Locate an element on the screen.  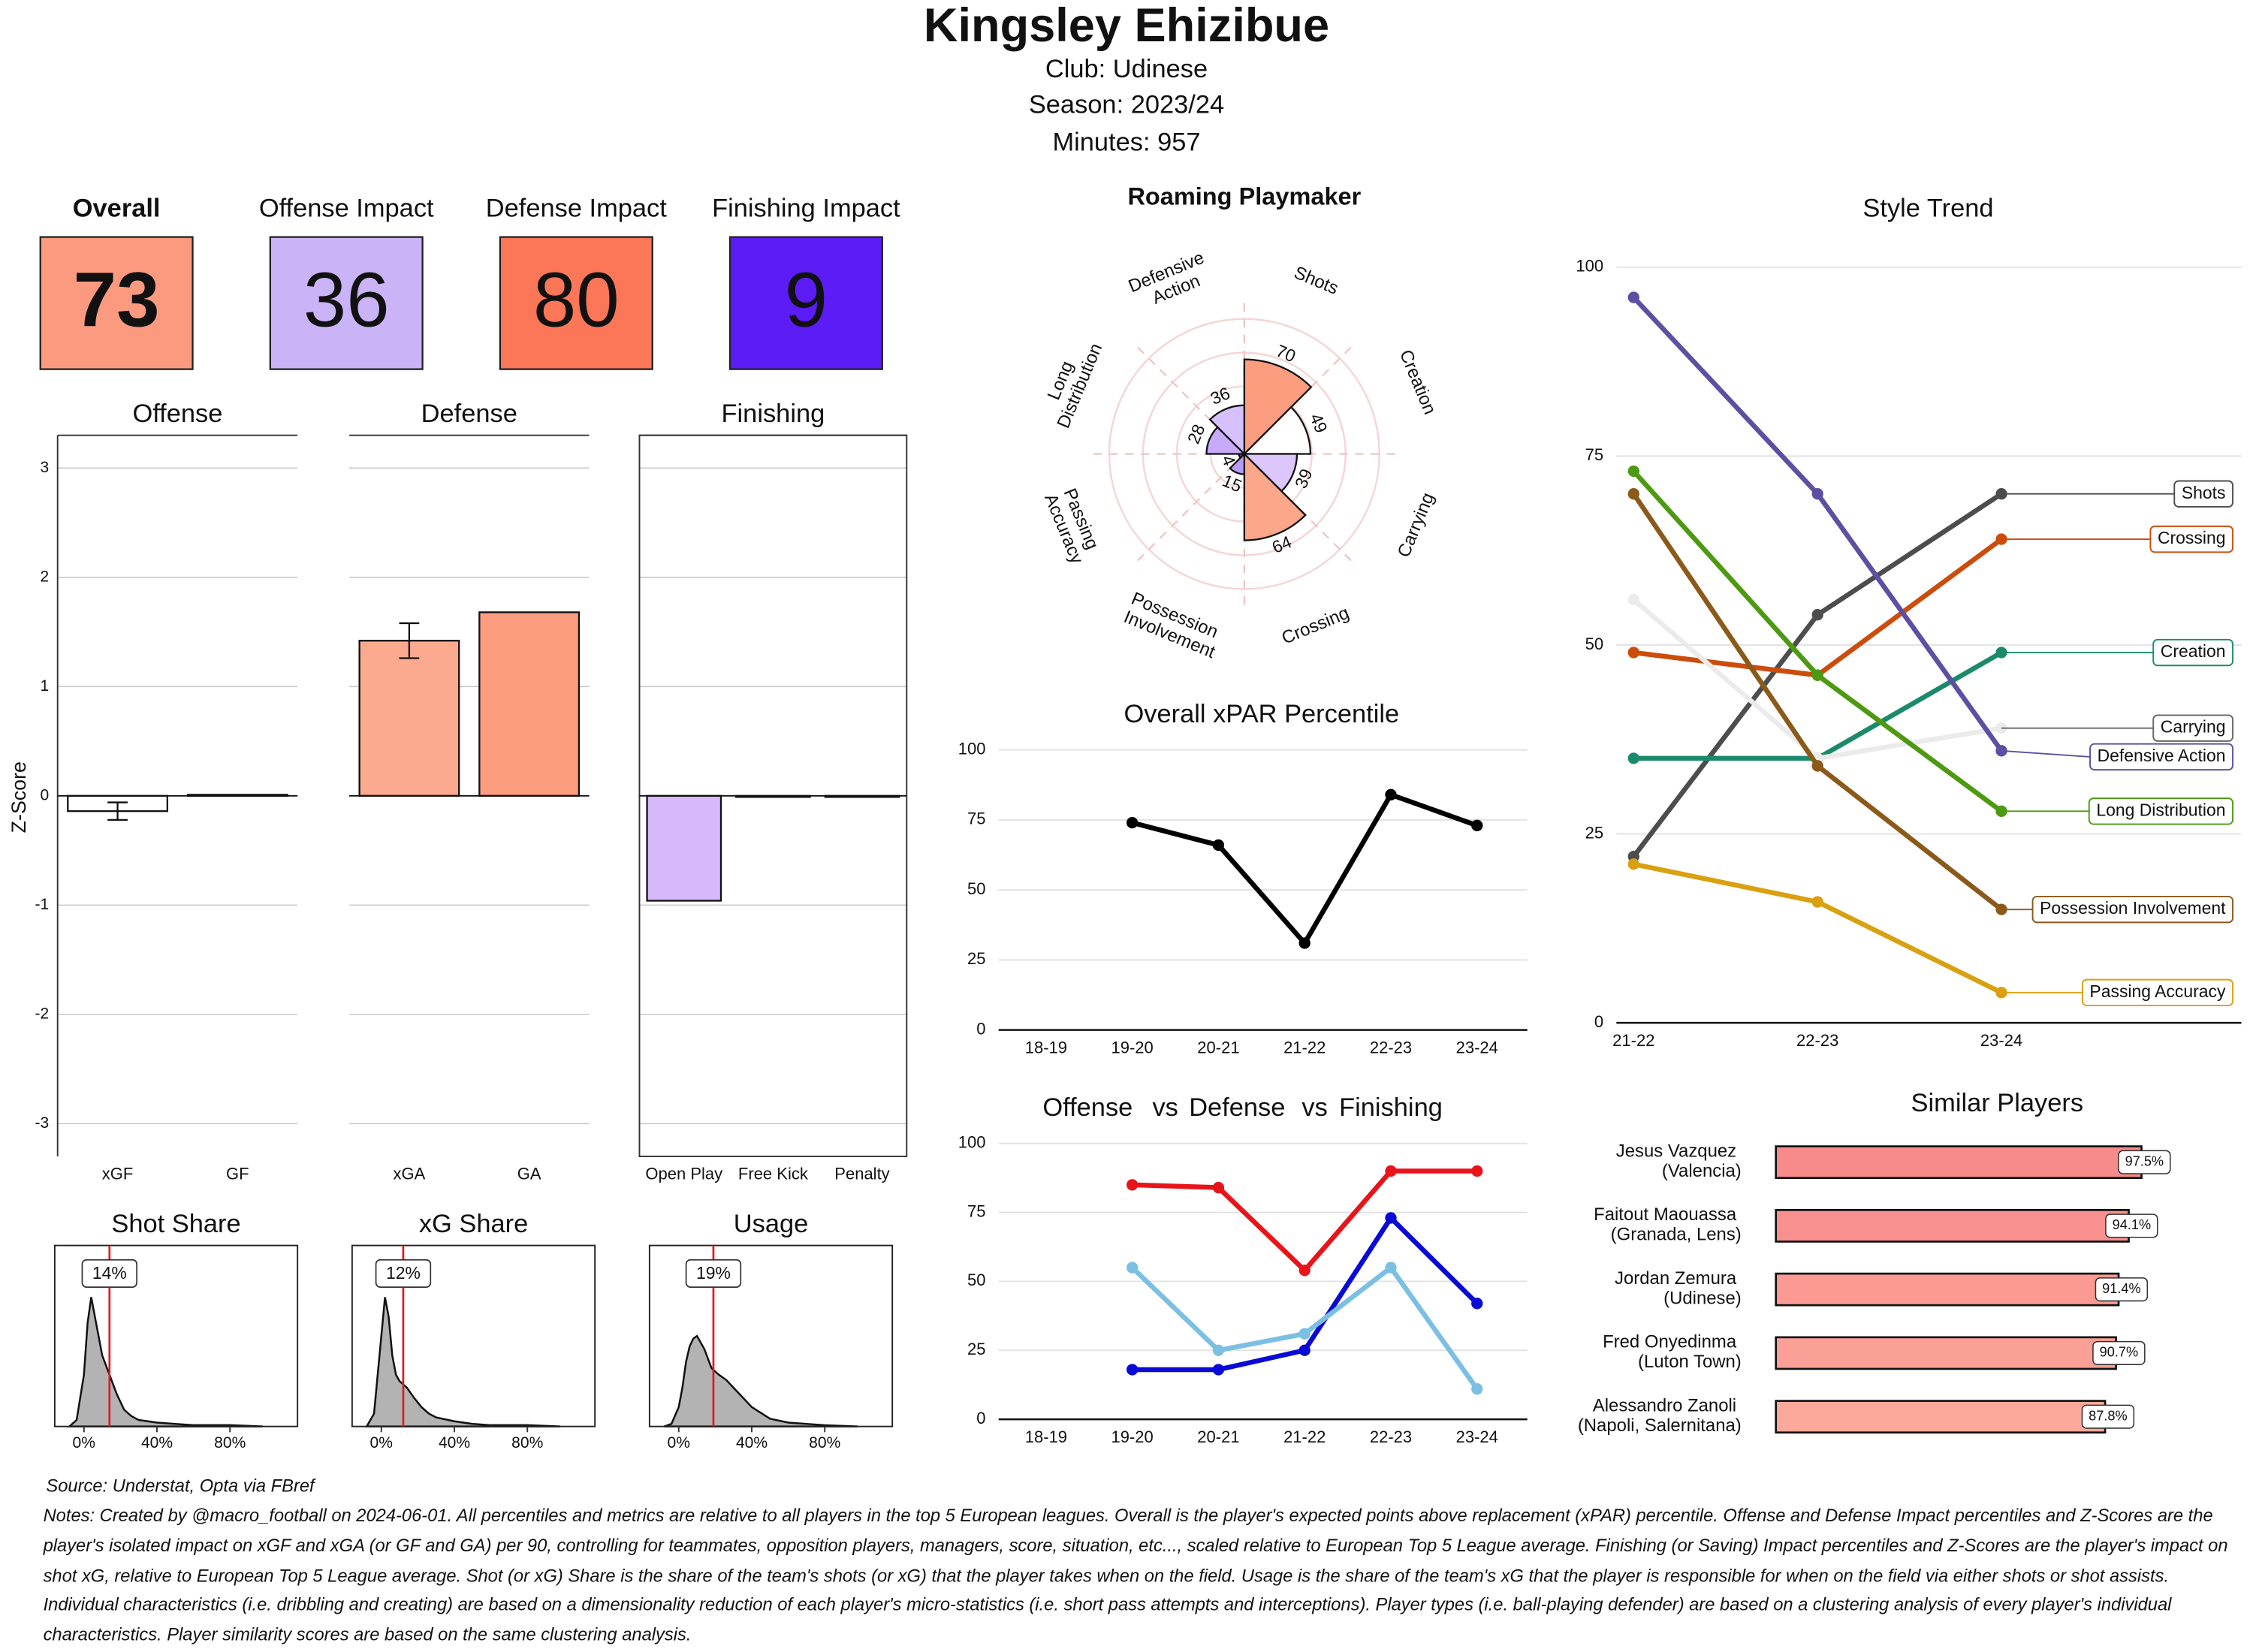
kpi-label: Finishing Impact is located at coordinates (806, 208).